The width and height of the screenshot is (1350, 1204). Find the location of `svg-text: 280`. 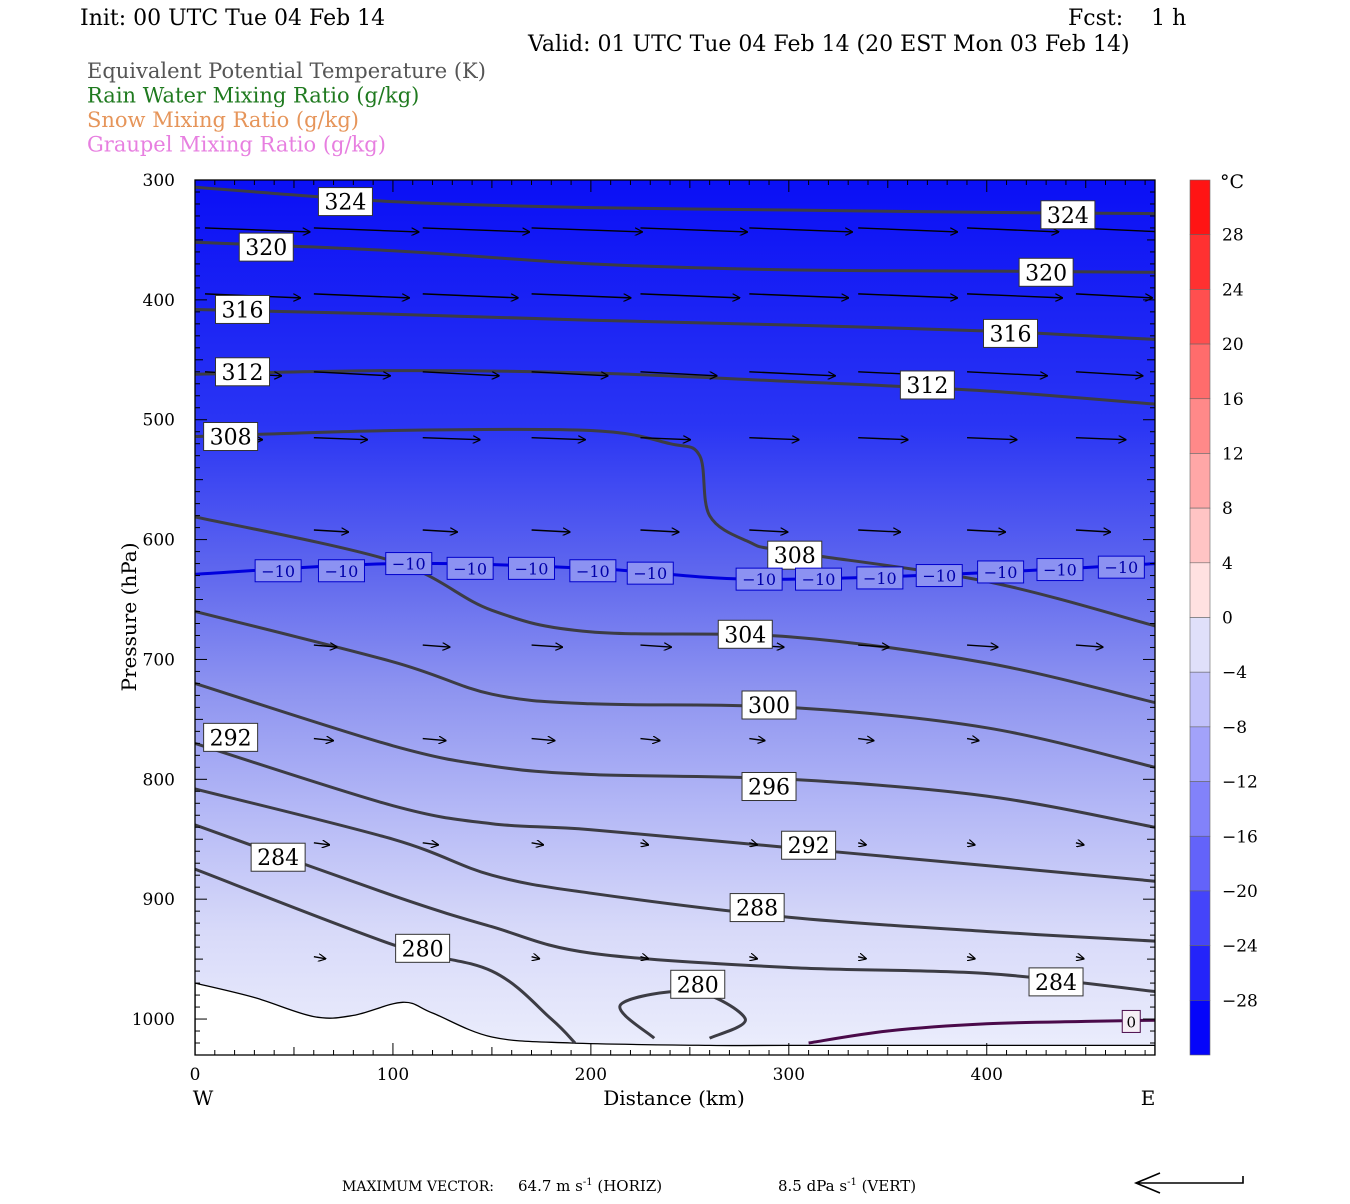

svg-text: 280 is located at coordinates (698, 985).